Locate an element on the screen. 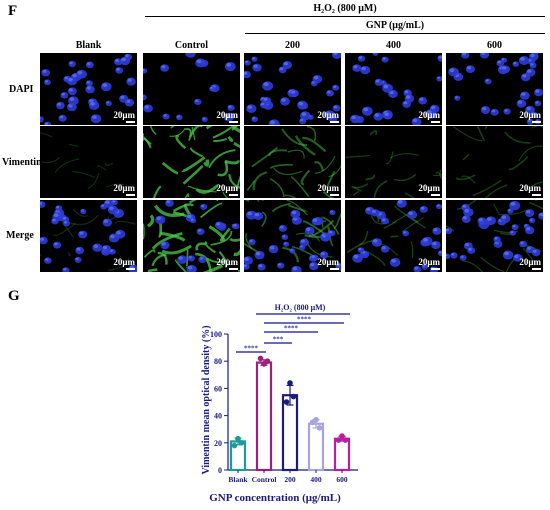  x-tick-label-blank: Blank is located at coordinates (238, 479).